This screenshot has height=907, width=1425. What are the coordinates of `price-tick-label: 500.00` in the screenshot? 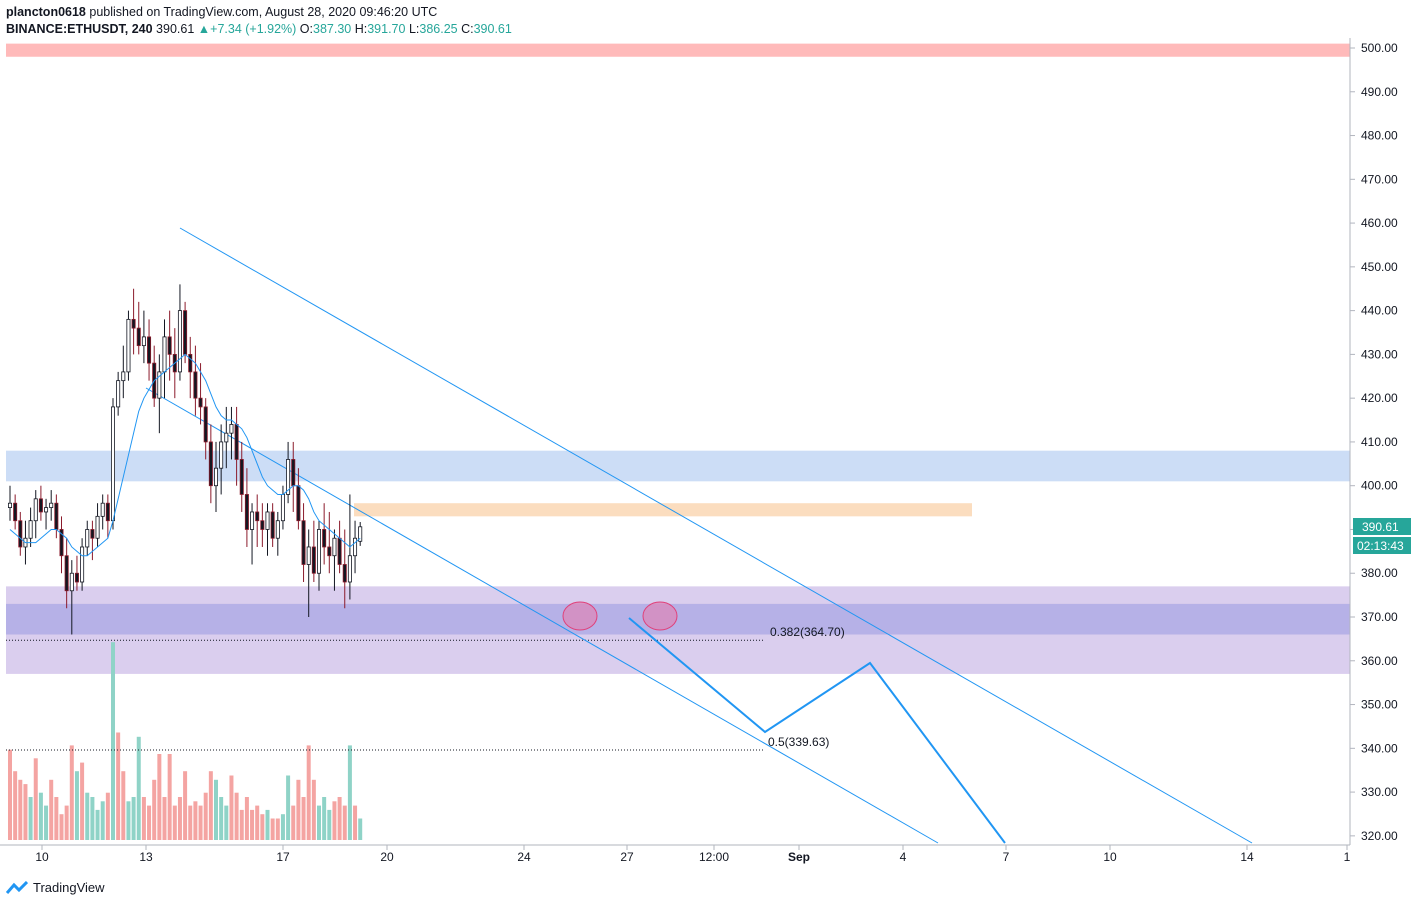 It's located at (1379, 48).